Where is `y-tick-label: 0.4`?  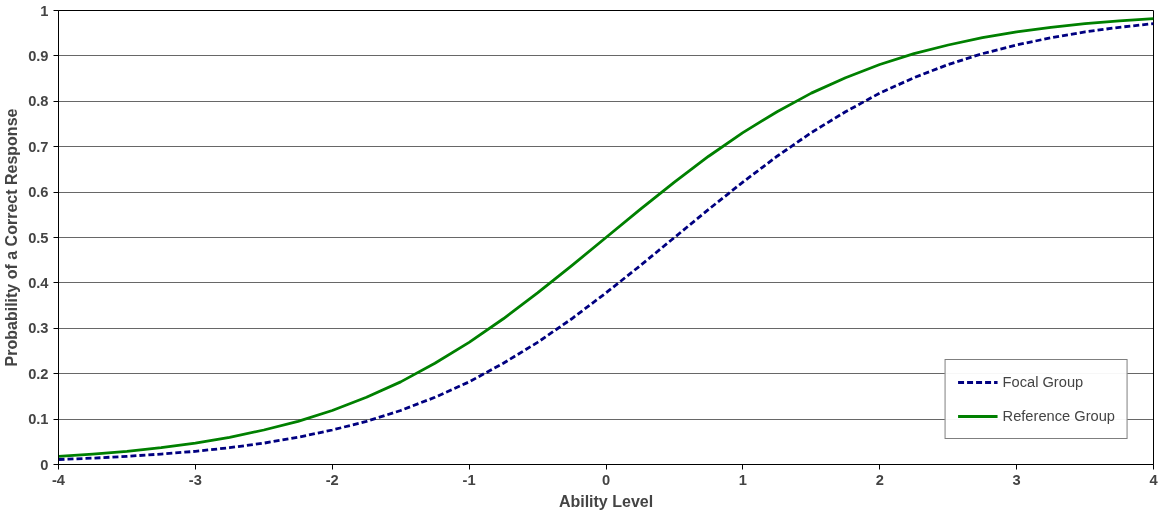 y-tick-label: 0.4 is located at coordinates (39, 282).